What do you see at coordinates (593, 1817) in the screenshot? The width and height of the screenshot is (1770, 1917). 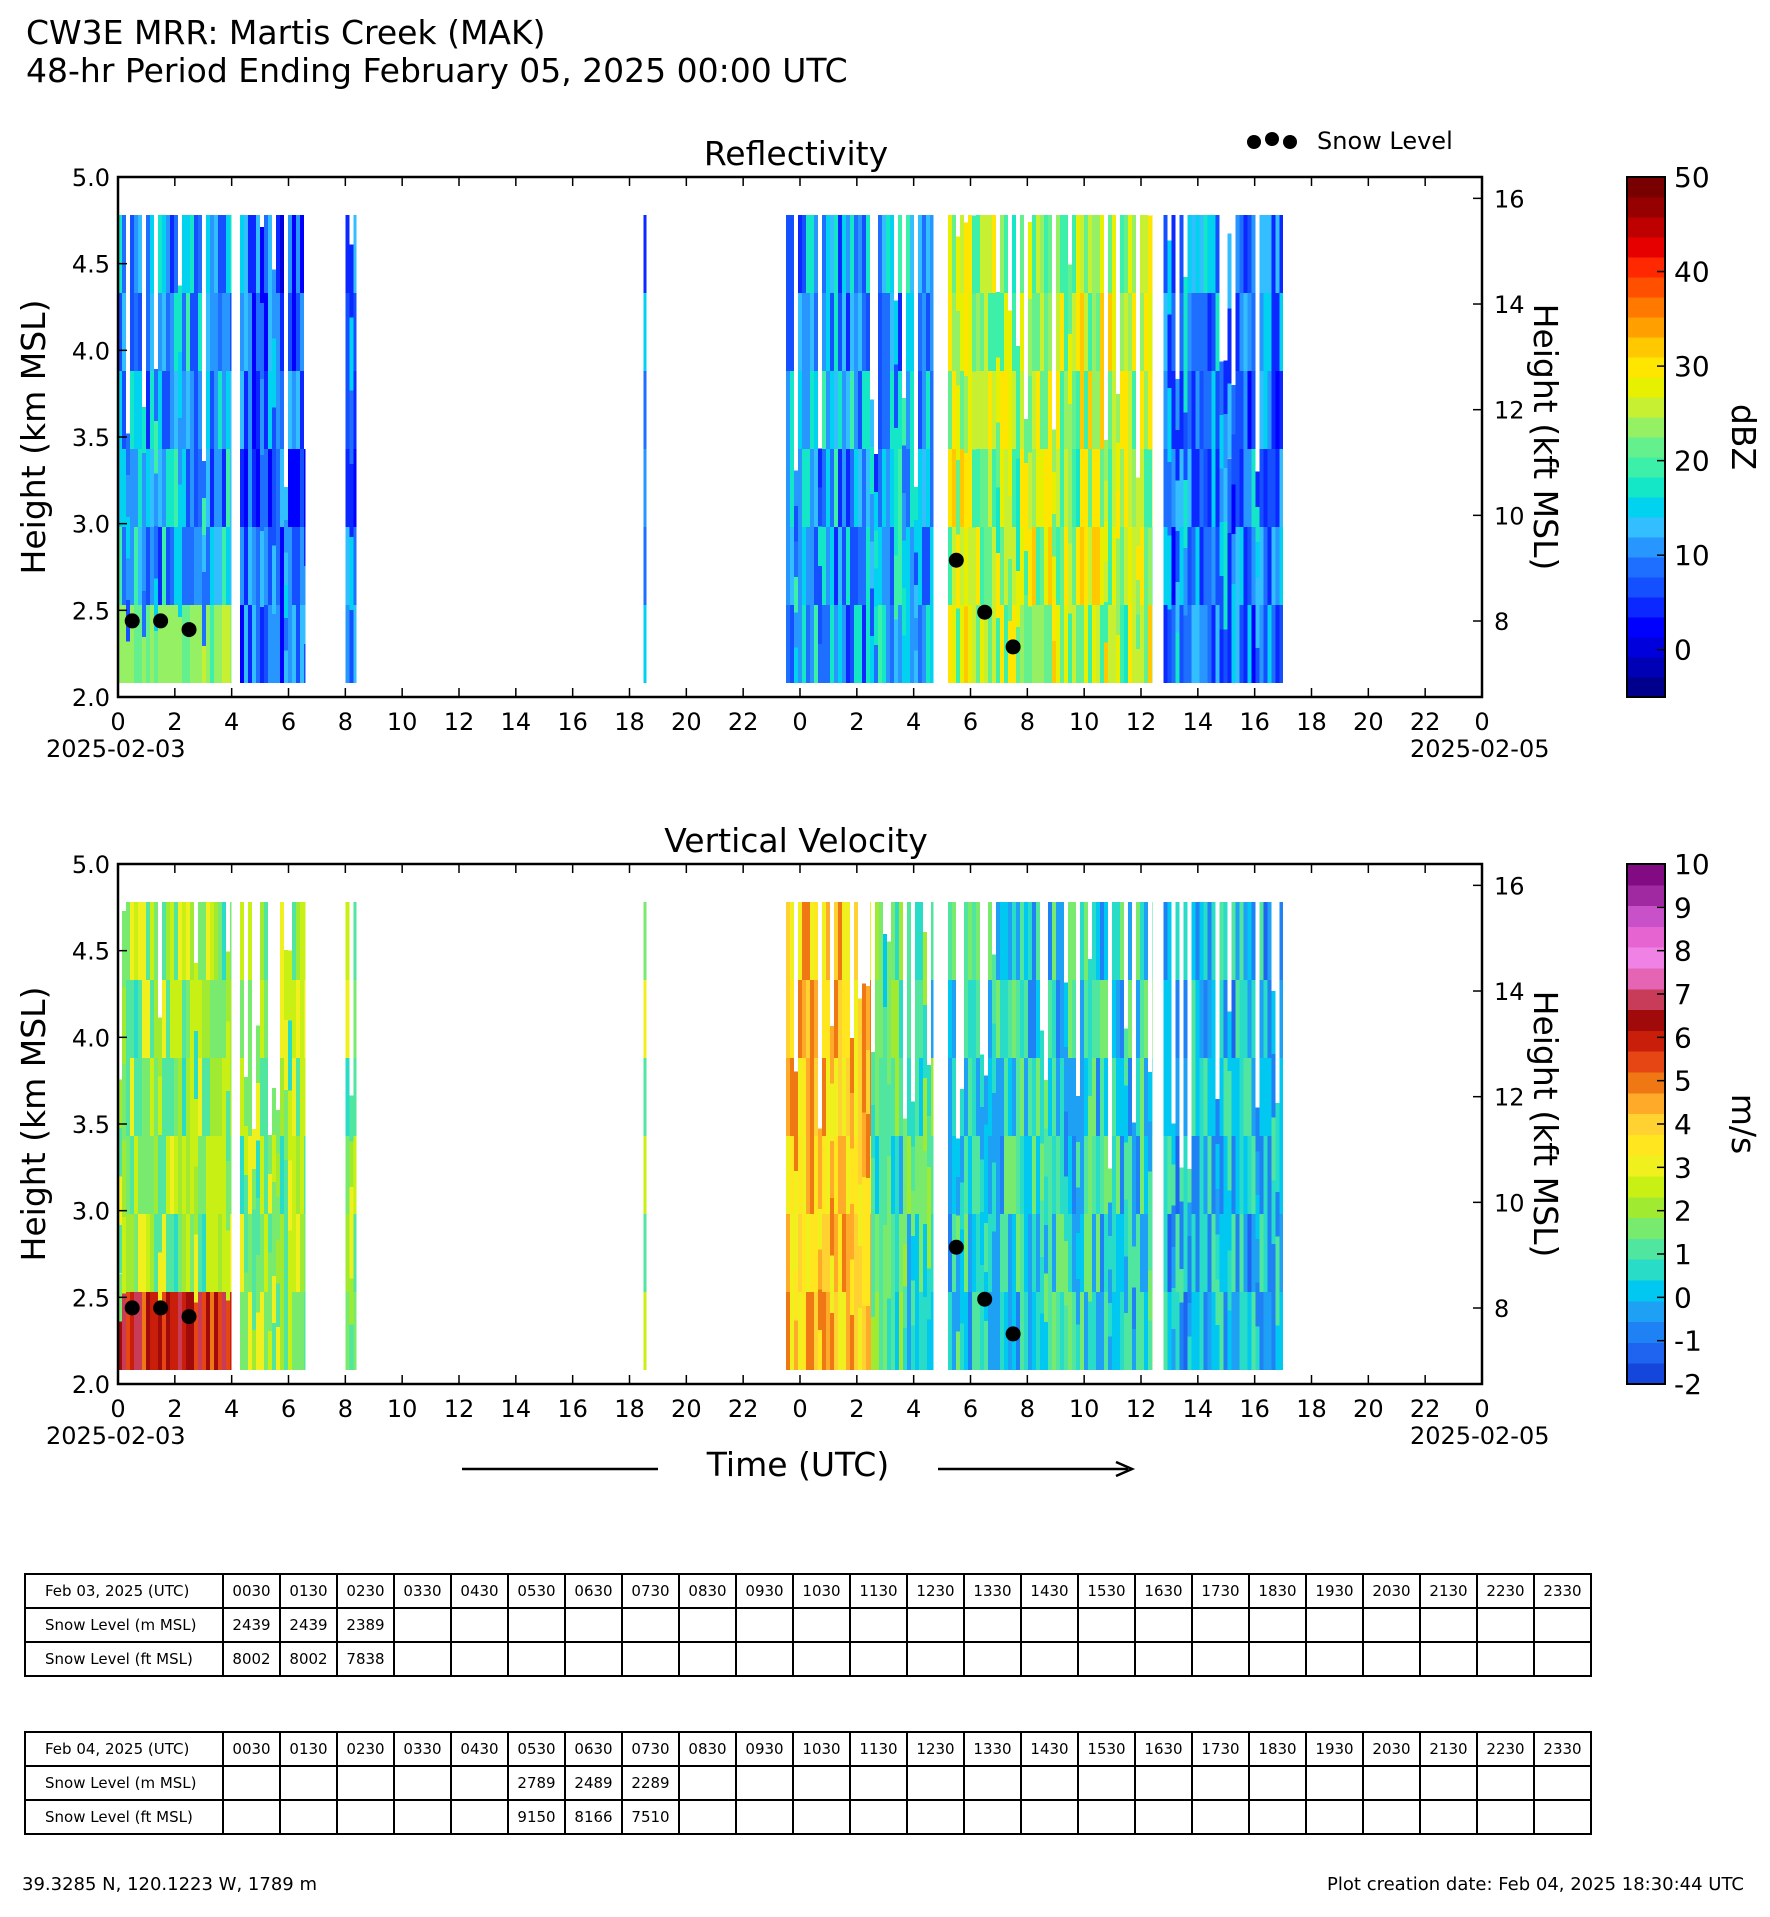 I see `table-value-cell: 8166` at bounding box center [593, 1817].